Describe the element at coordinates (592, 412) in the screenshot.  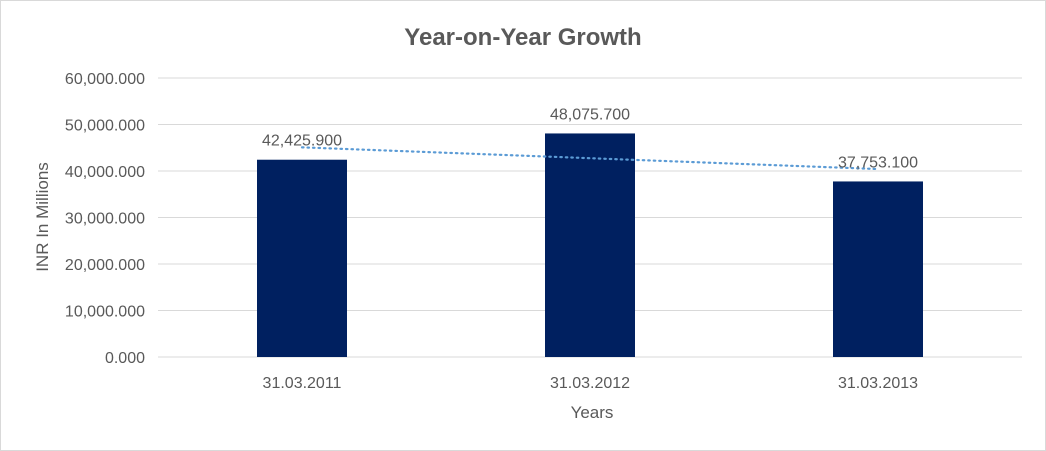
I see `x-axis-label: Years` at that location.